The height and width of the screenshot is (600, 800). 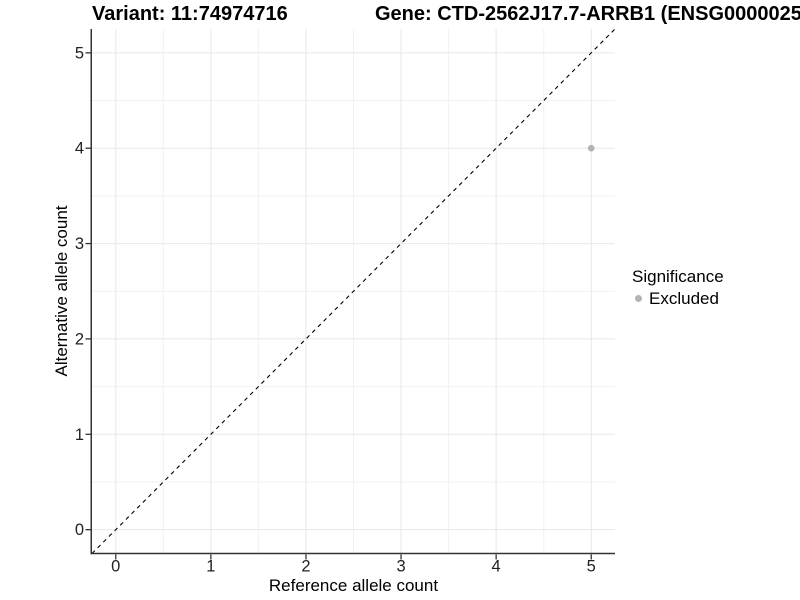 I want to click on legend-item: Excluded, so click(x=678, y=298).